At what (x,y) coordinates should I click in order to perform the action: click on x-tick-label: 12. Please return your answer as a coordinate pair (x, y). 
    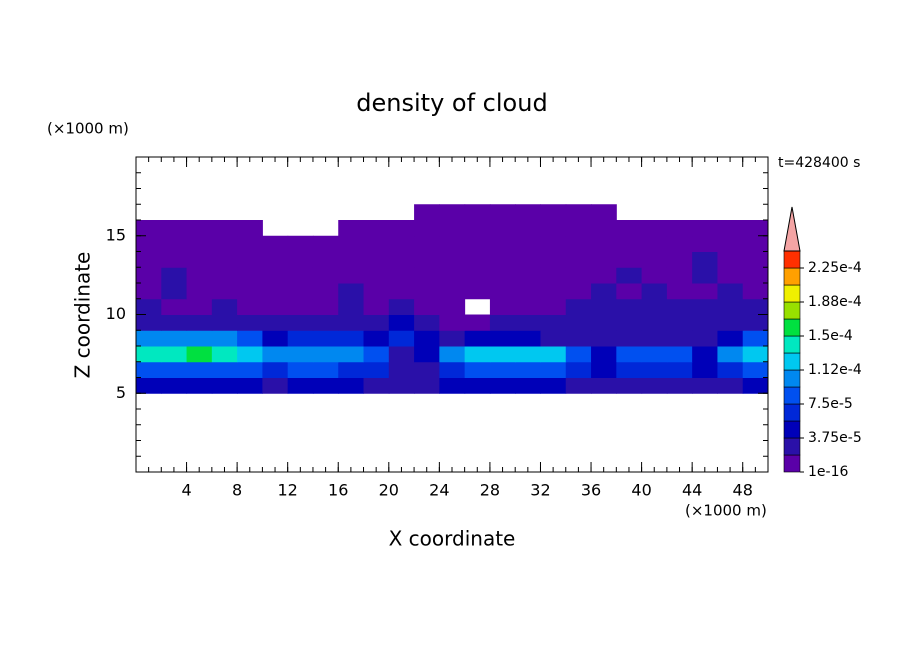
    Looking at the image, I should click on (288, 490).